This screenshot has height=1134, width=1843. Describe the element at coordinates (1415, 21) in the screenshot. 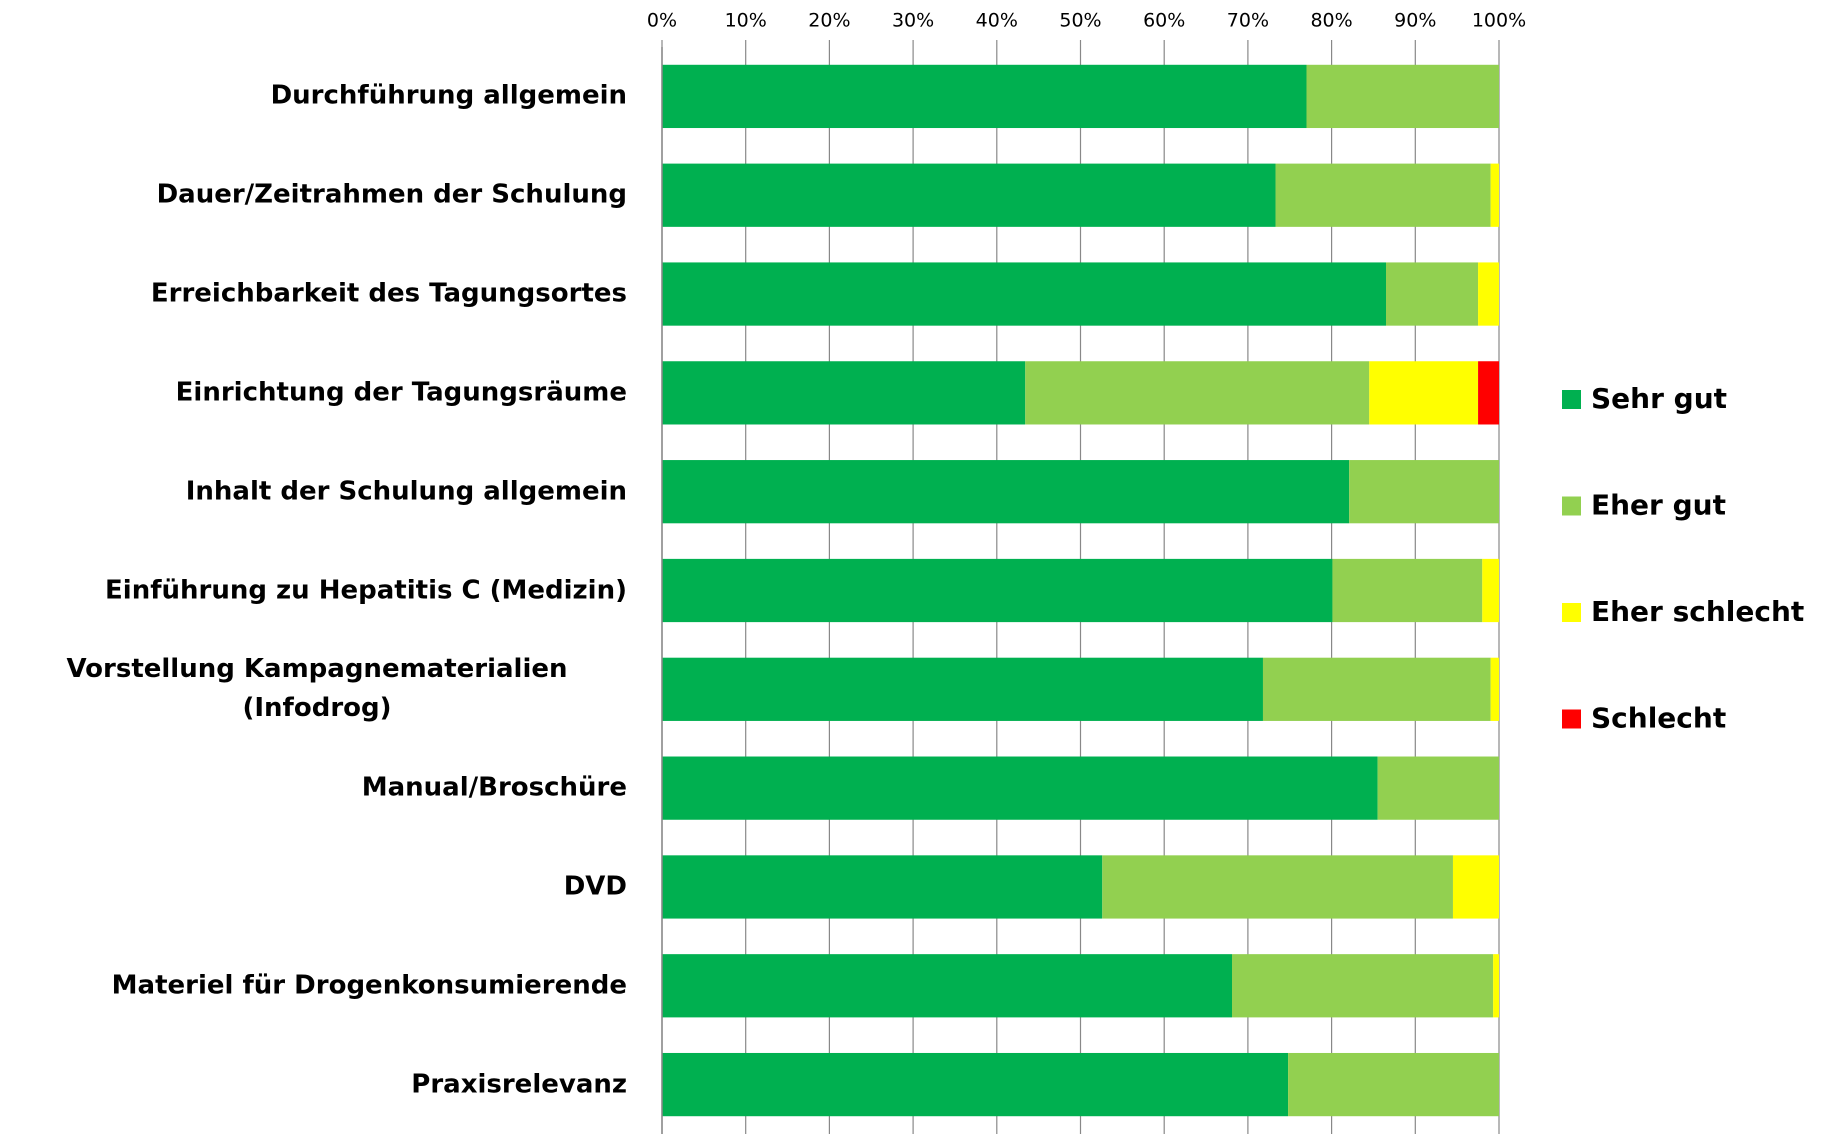

I see `x-tick-label: 90%` at that location.